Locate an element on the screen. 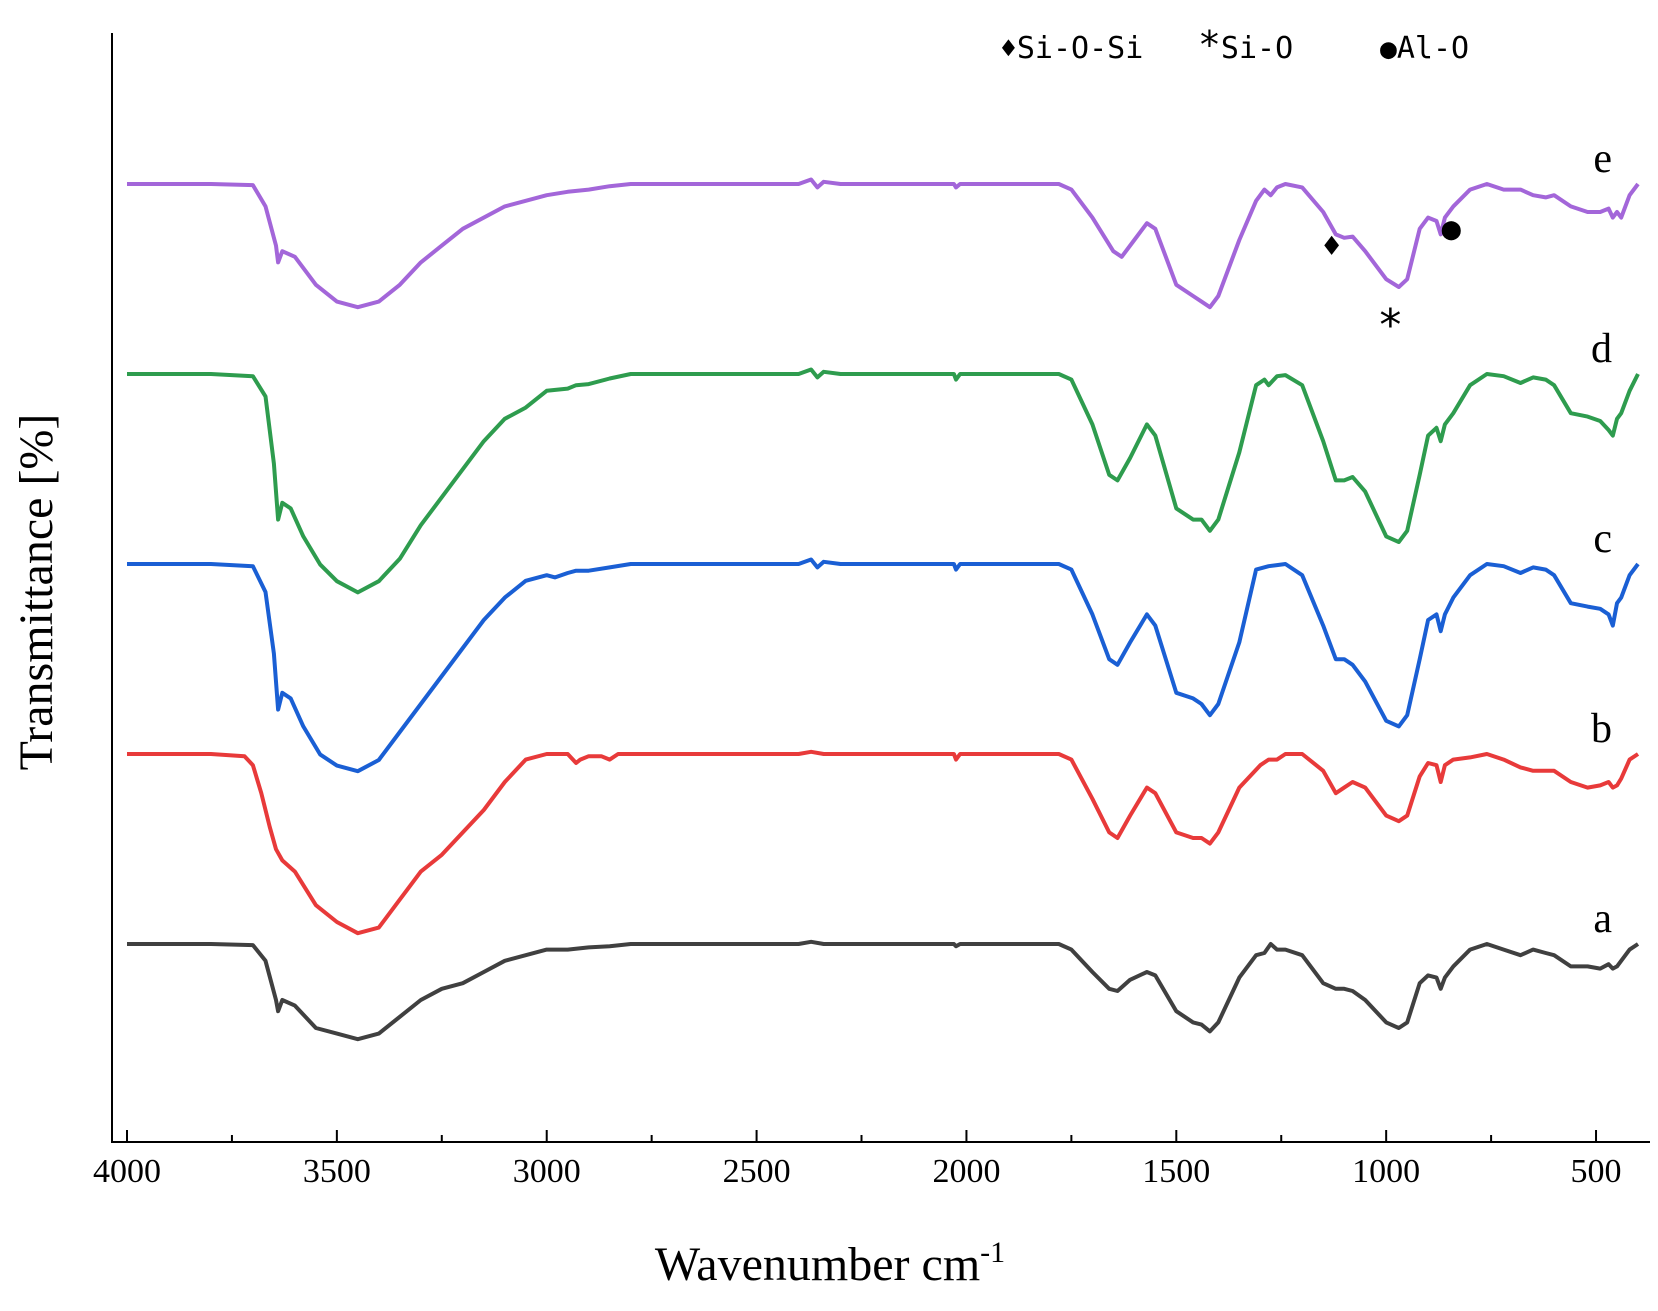 Image resolution: width=1658 pixels, height=1311 pixels. series-line-b is located at coordinates (883, 842).